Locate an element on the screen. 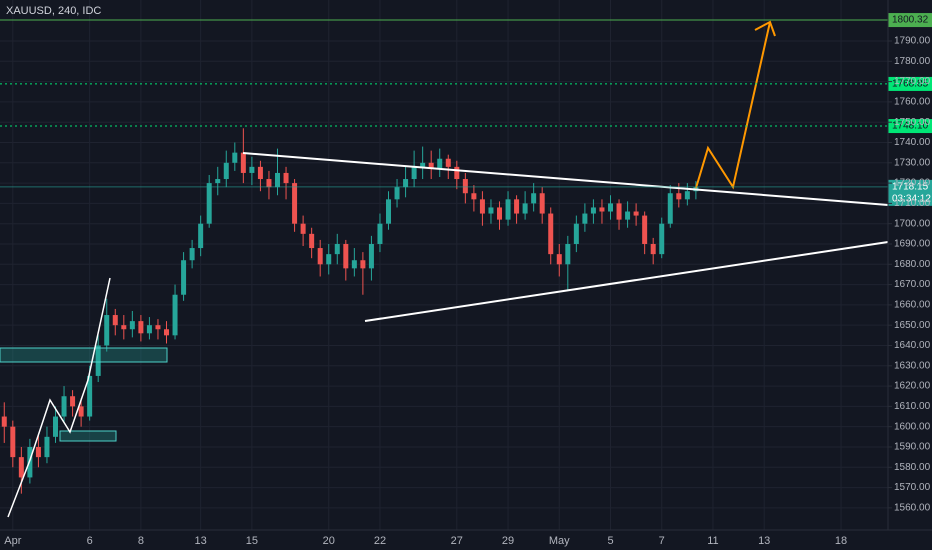  y-tick-label: 1570.00 is located at coordinates (912, 487).